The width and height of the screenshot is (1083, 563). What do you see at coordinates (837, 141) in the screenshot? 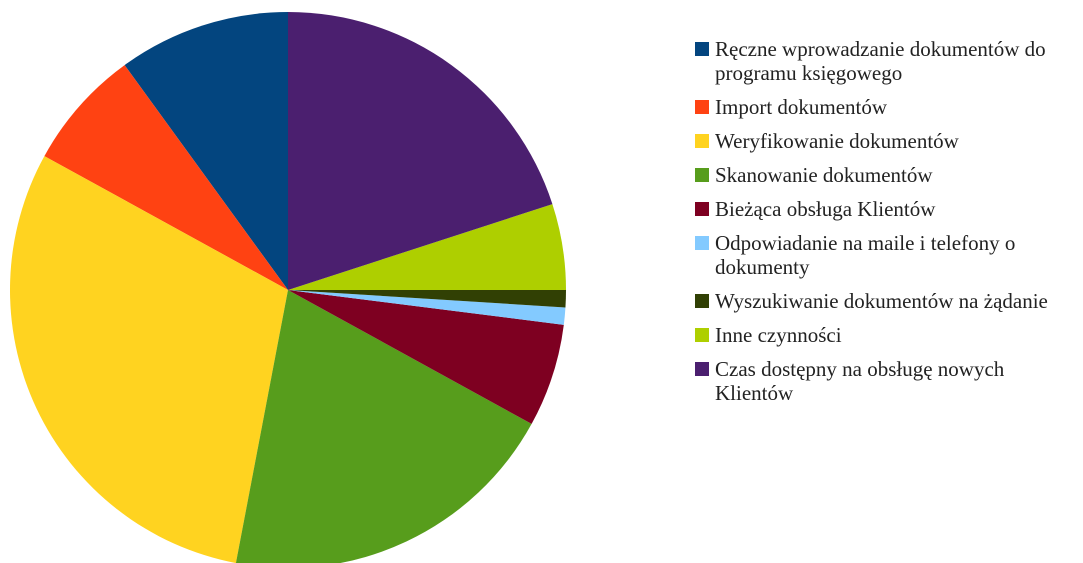
I see `legend-label: Weryfikowanie dokumentów` at bounding box center [837, 141].